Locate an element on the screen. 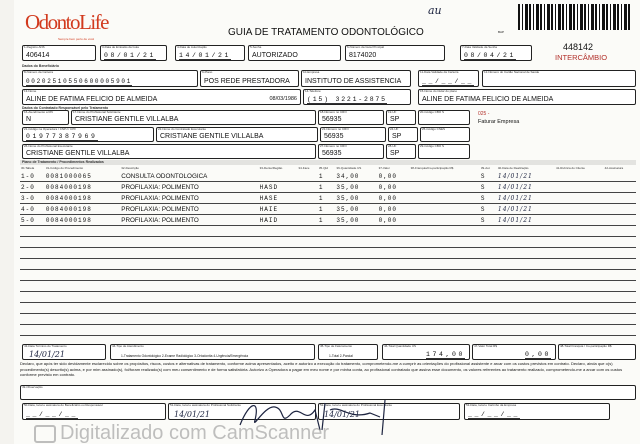 The height and width of the screenshot is (444, 640). cell-value: 0 is located at coordinates (32, 198).